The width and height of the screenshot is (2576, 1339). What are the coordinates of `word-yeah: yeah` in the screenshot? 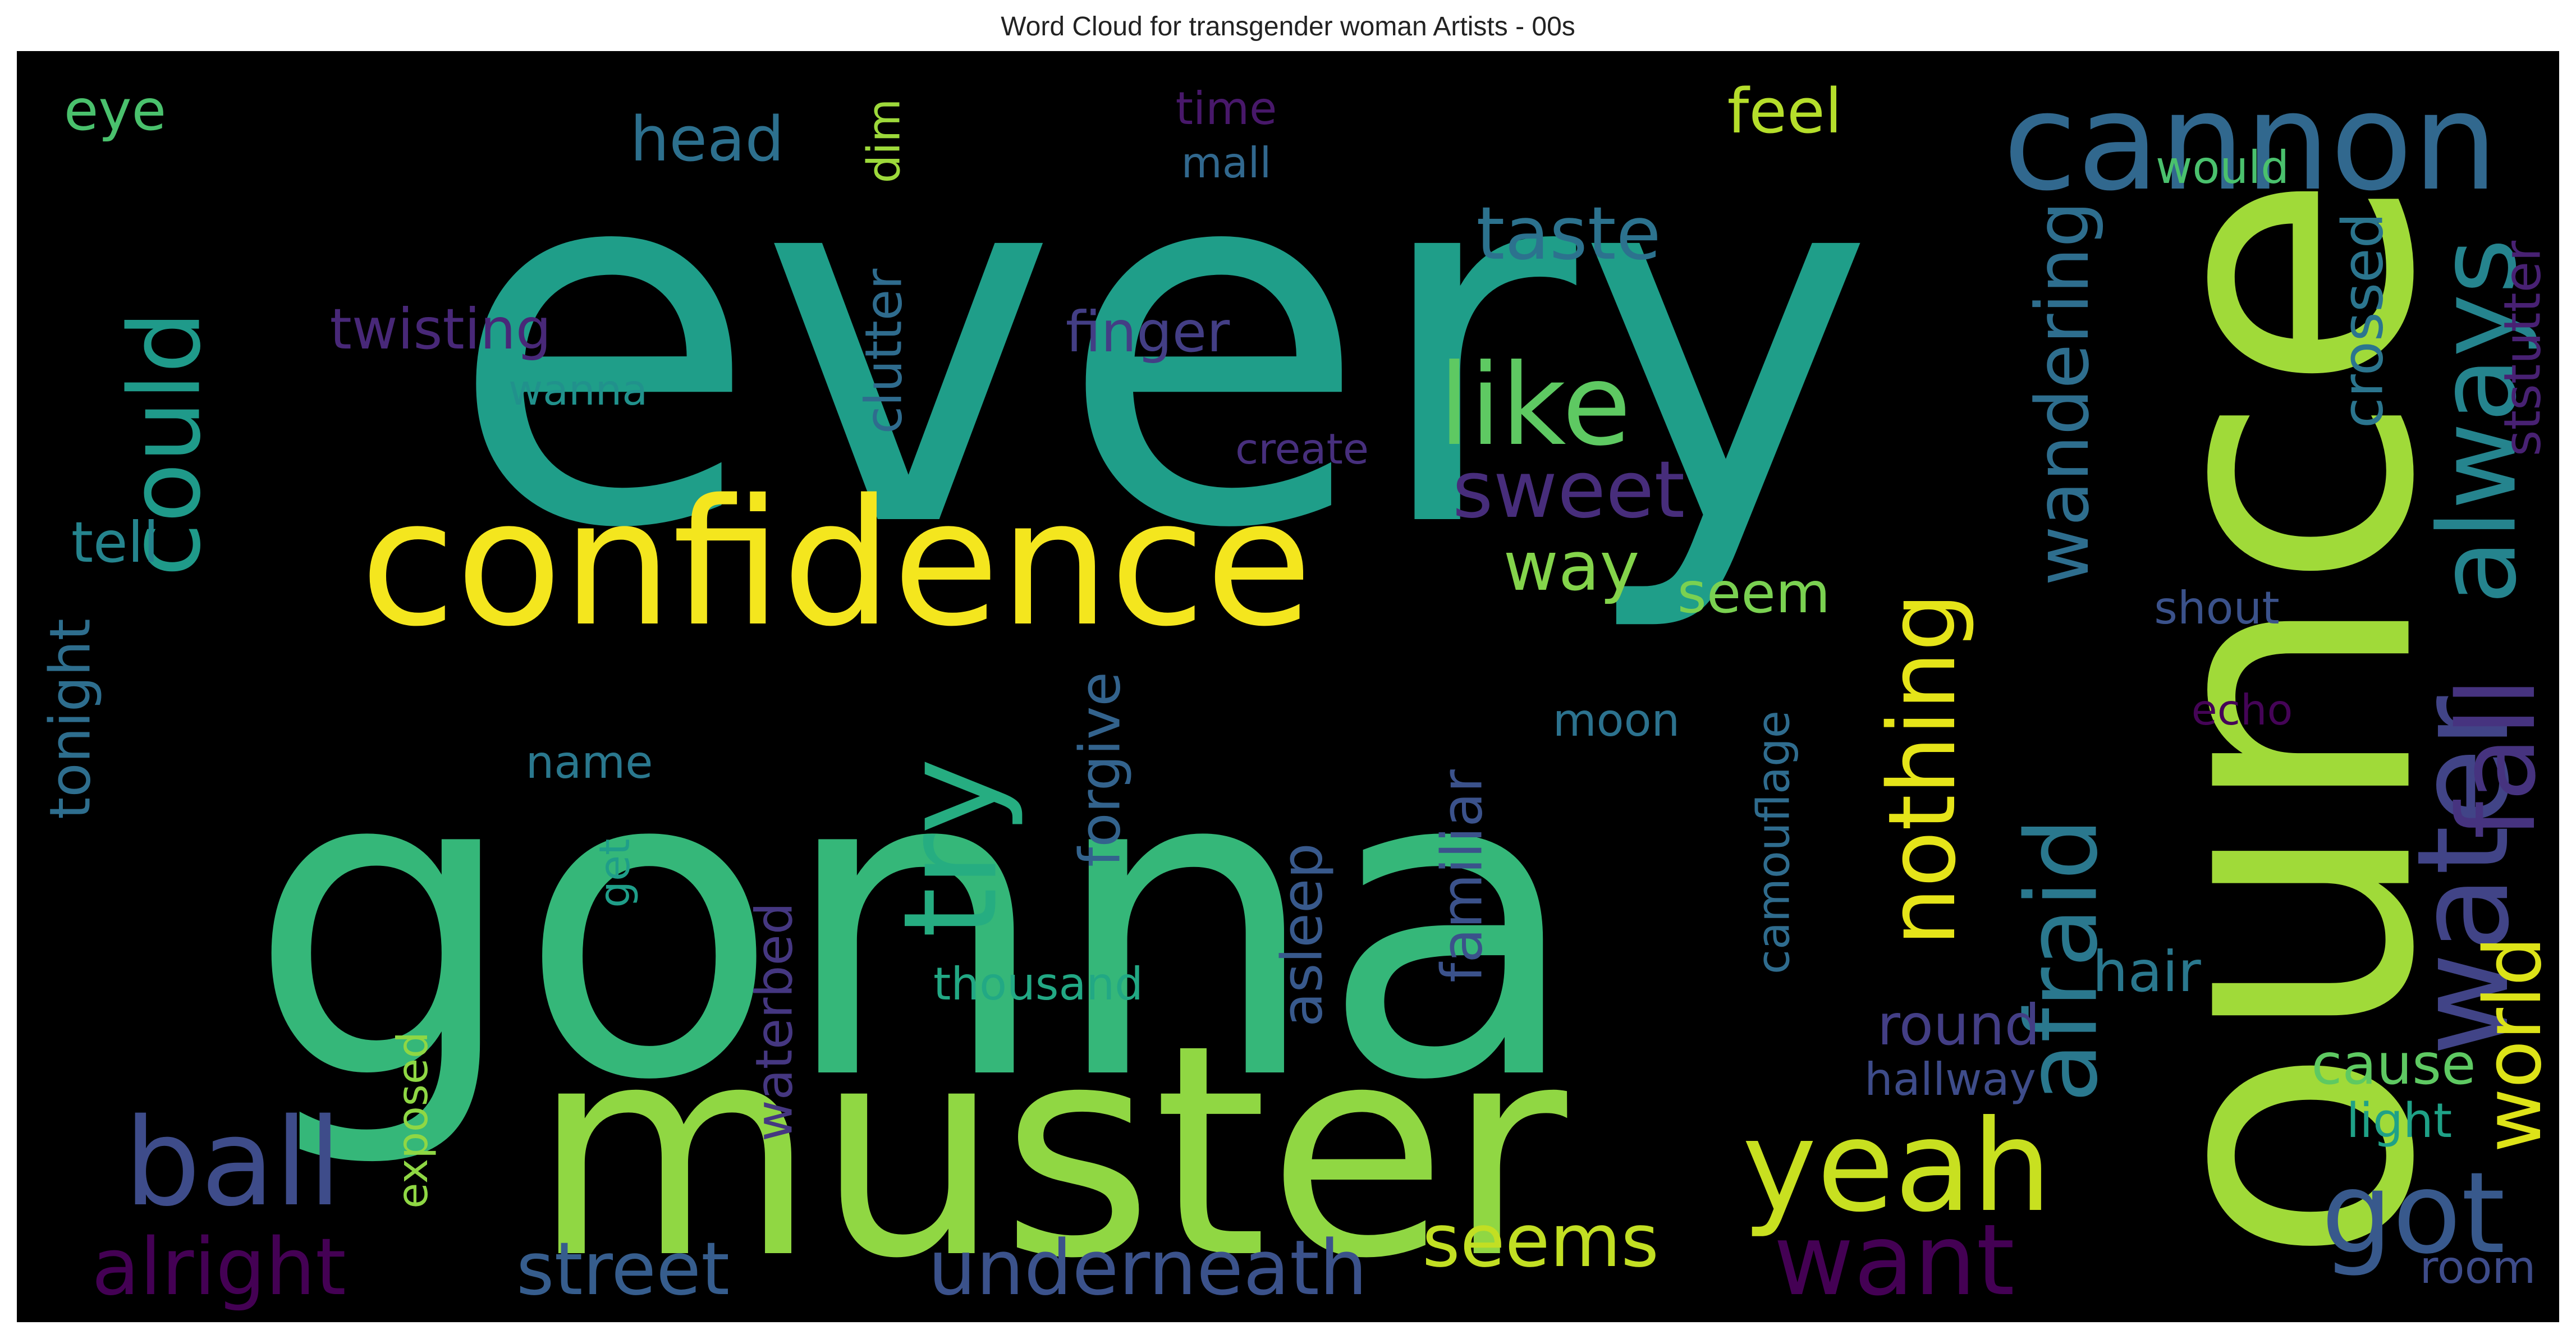 It's located at (1897, 1166).